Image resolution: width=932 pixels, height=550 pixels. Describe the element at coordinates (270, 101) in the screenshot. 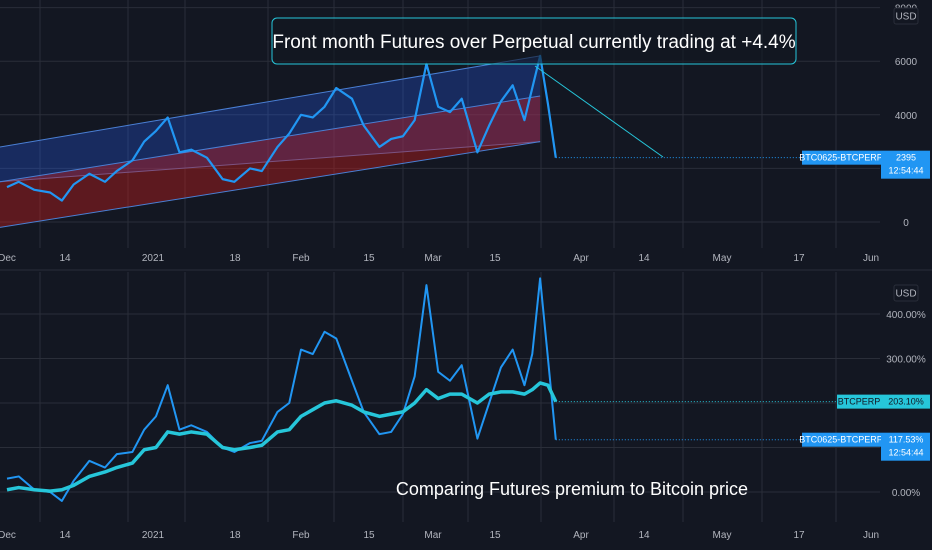

I see `upper-channel-edge-top` at that location.